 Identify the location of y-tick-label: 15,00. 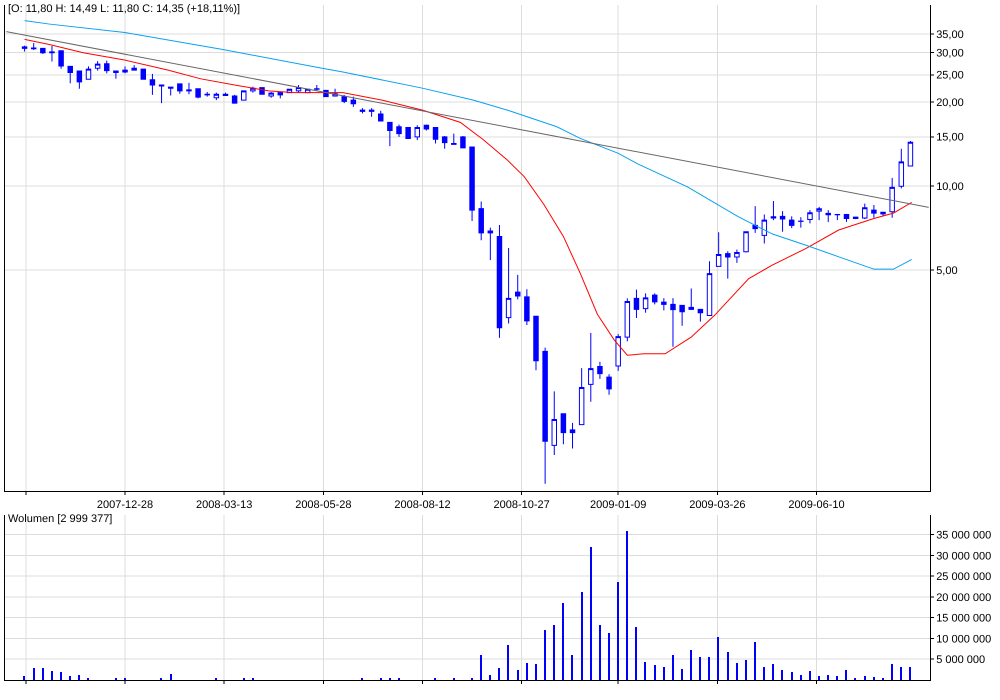
(950, 138).